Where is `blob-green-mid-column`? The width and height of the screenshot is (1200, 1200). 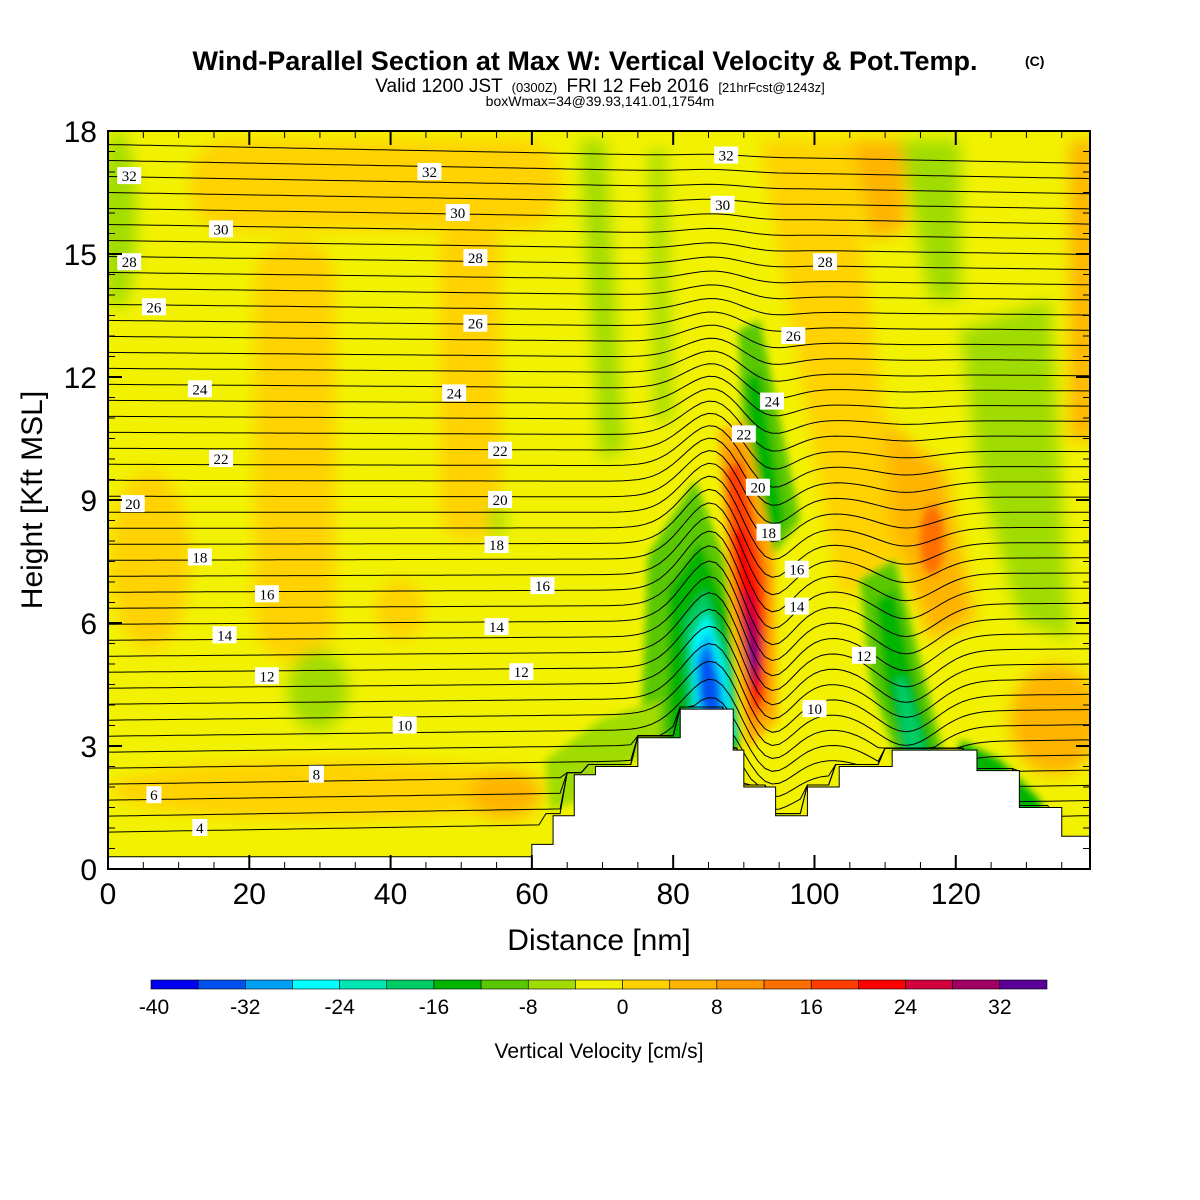 blob-green-mid-column is located at coordinates (602, 300).